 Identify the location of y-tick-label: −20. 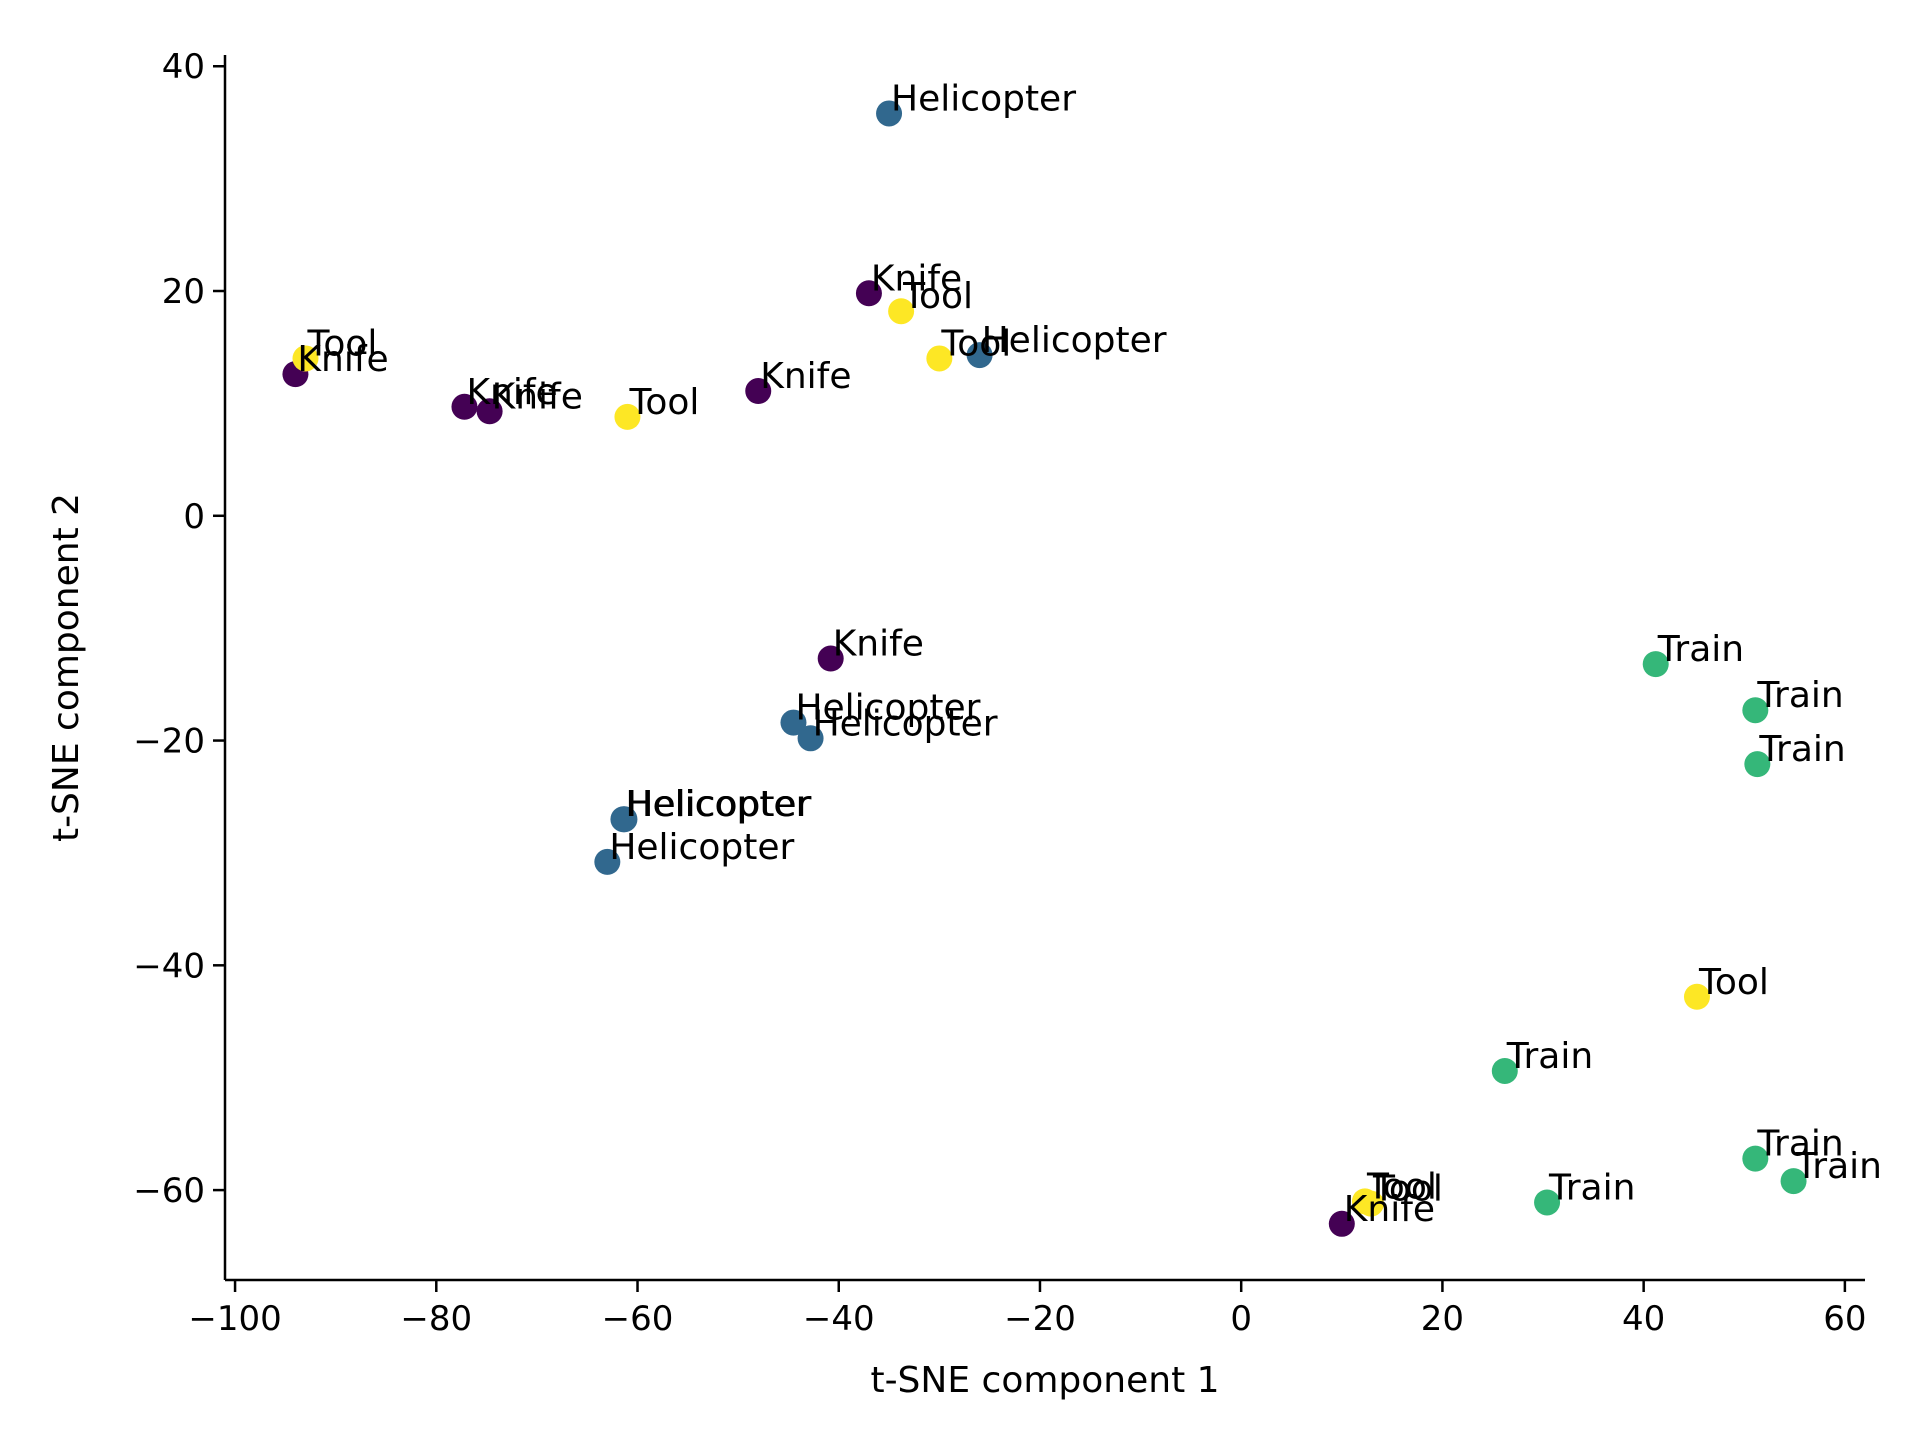
(169, 742).